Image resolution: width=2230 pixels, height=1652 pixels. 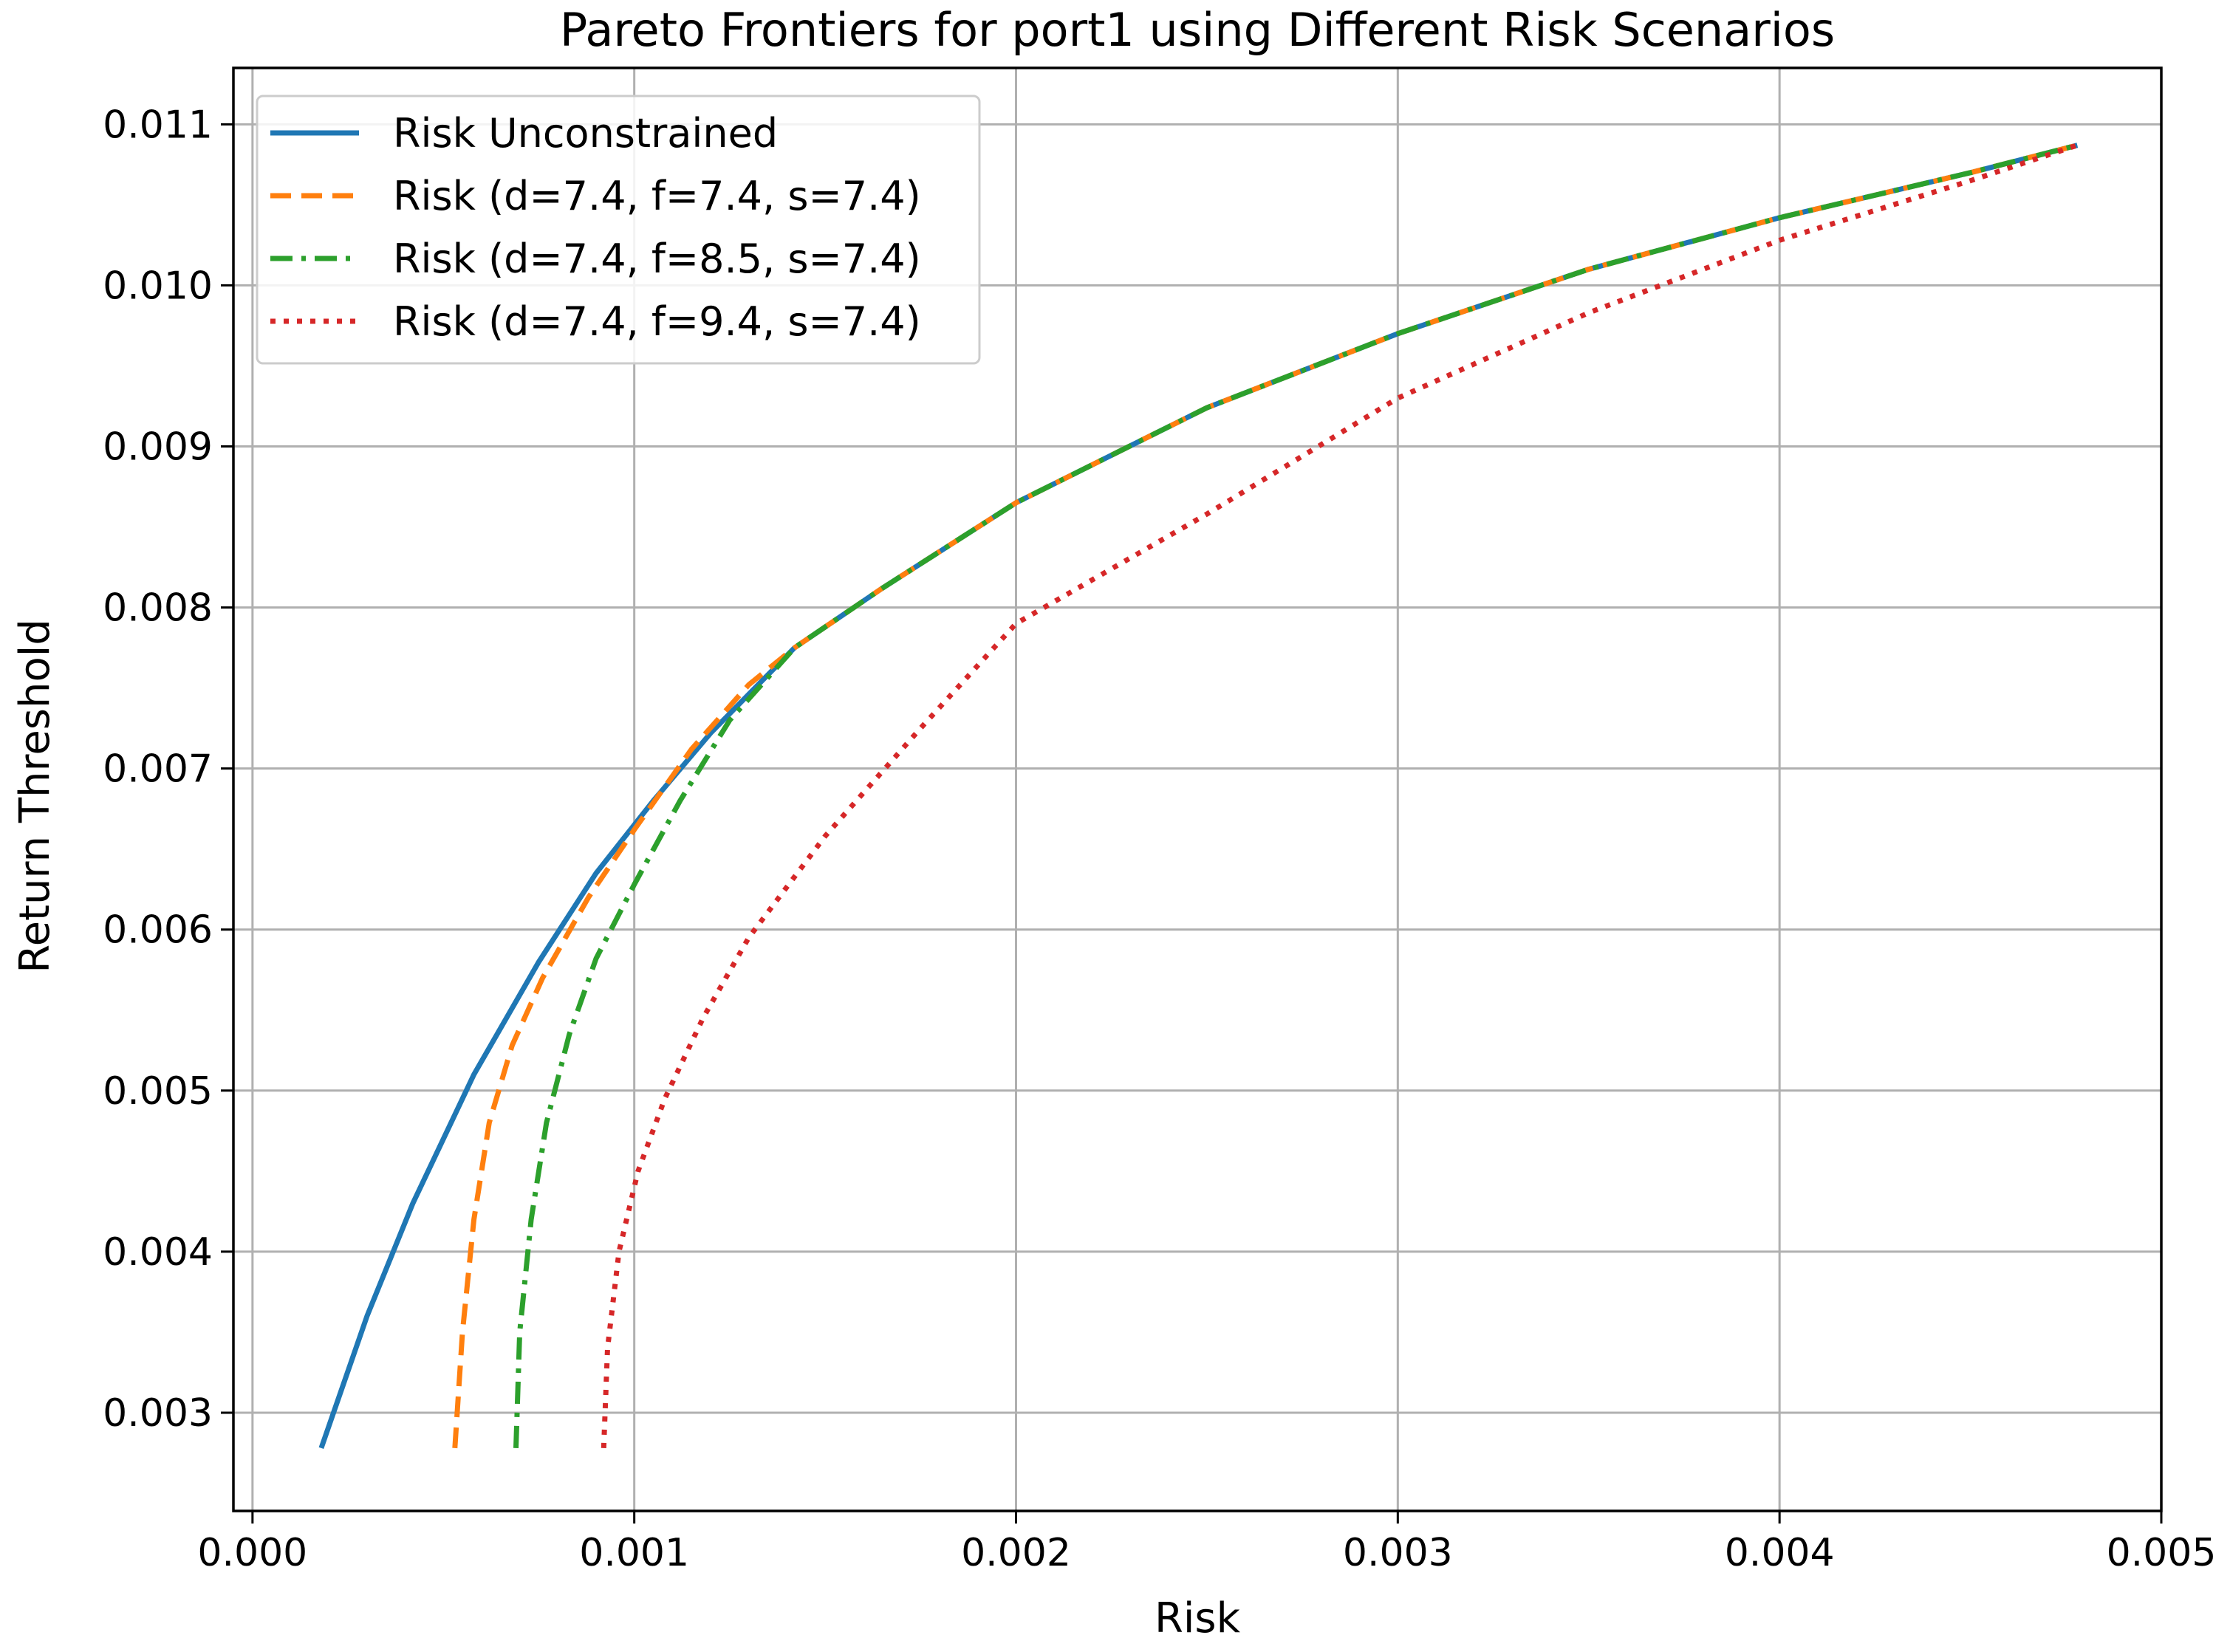 What do you see at coordinates (657, 259) in the screenshot?
I see `legend-label-3: Risk (d=7.4, f=8.5, s=7.4)` at bounding box center [657, 259].